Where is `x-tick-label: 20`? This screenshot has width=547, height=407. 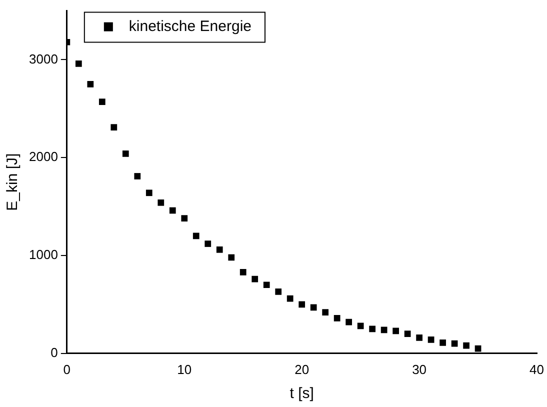
x-tick-label: 20 is located at coordinates (302, 369).